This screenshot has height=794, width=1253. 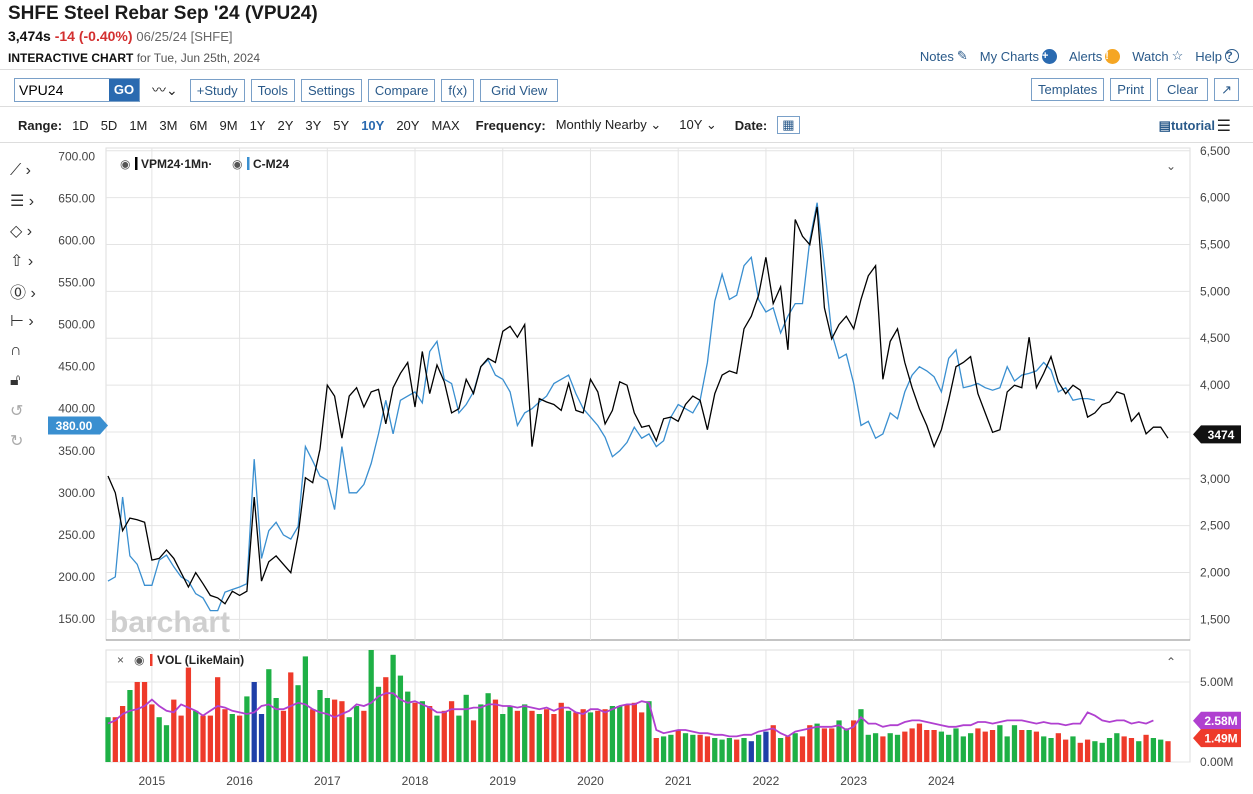 What do you see at coordinates (15, 380) in the screenshot?
I see `lock-icon: 🔓︎` at bounding box center [15, 380].